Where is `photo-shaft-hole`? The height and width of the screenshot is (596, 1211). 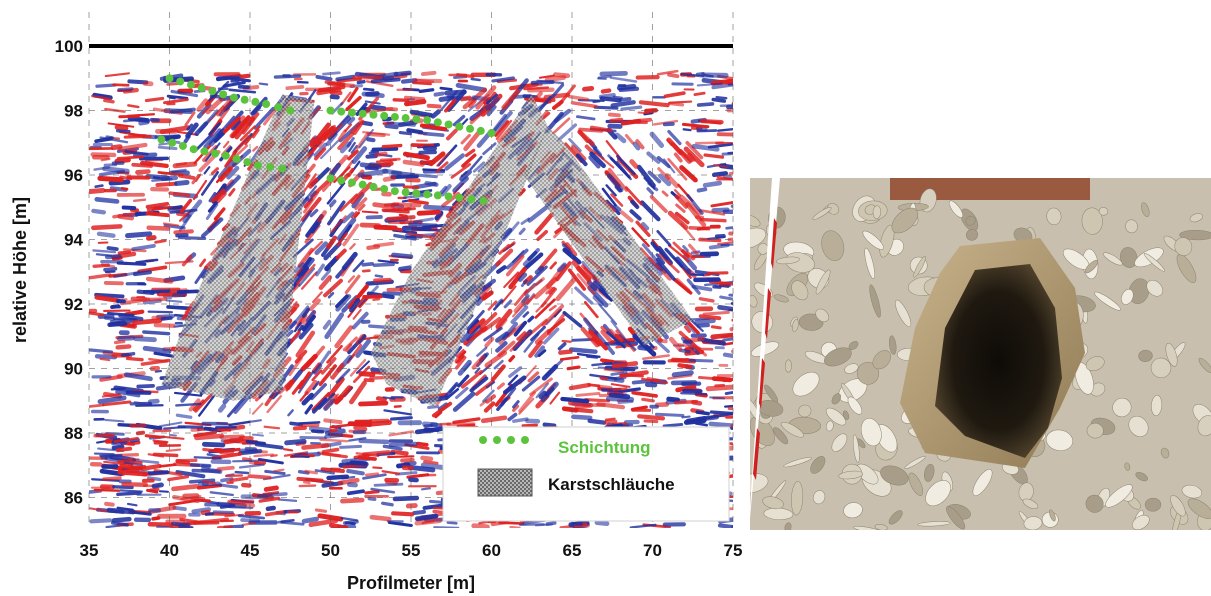 photo-shaft-hole is located at coordinates (998, 361).